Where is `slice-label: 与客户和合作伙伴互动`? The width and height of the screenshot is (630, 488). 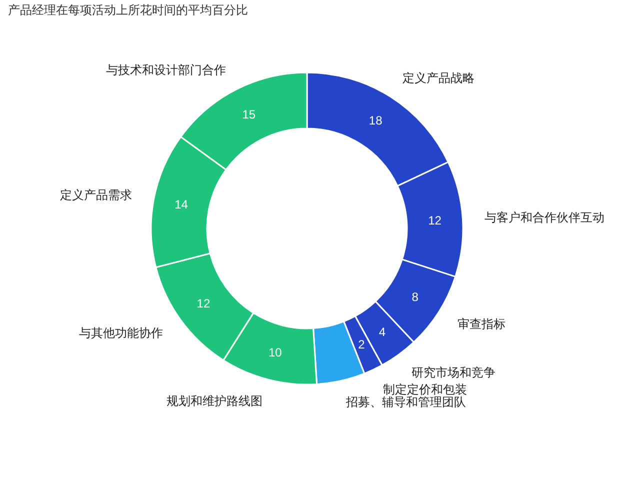 slice-label: 与客户和合作伙伴互动 is located at coordinates (544, 217).